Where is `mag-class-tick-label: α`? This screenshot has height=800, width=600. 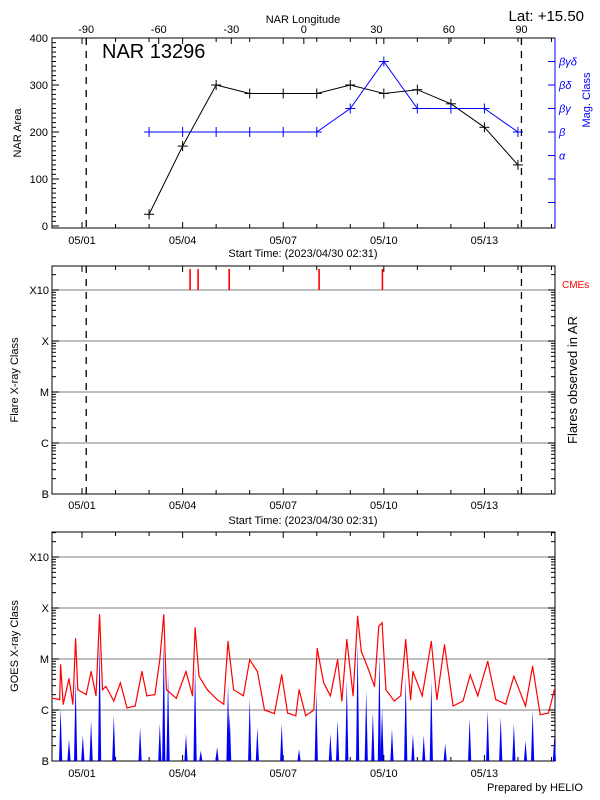 mag-class-tick-label: α is located at coordinates (562, 157).